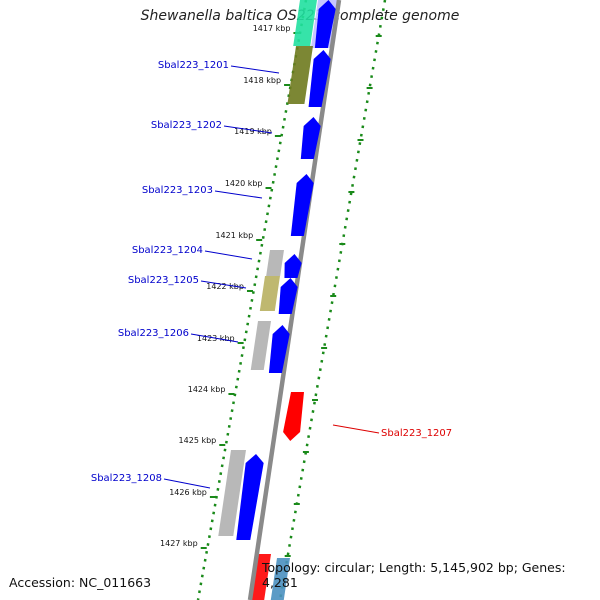  I want to click on accession-text: Accession: NC_011663, so click(80, 582).